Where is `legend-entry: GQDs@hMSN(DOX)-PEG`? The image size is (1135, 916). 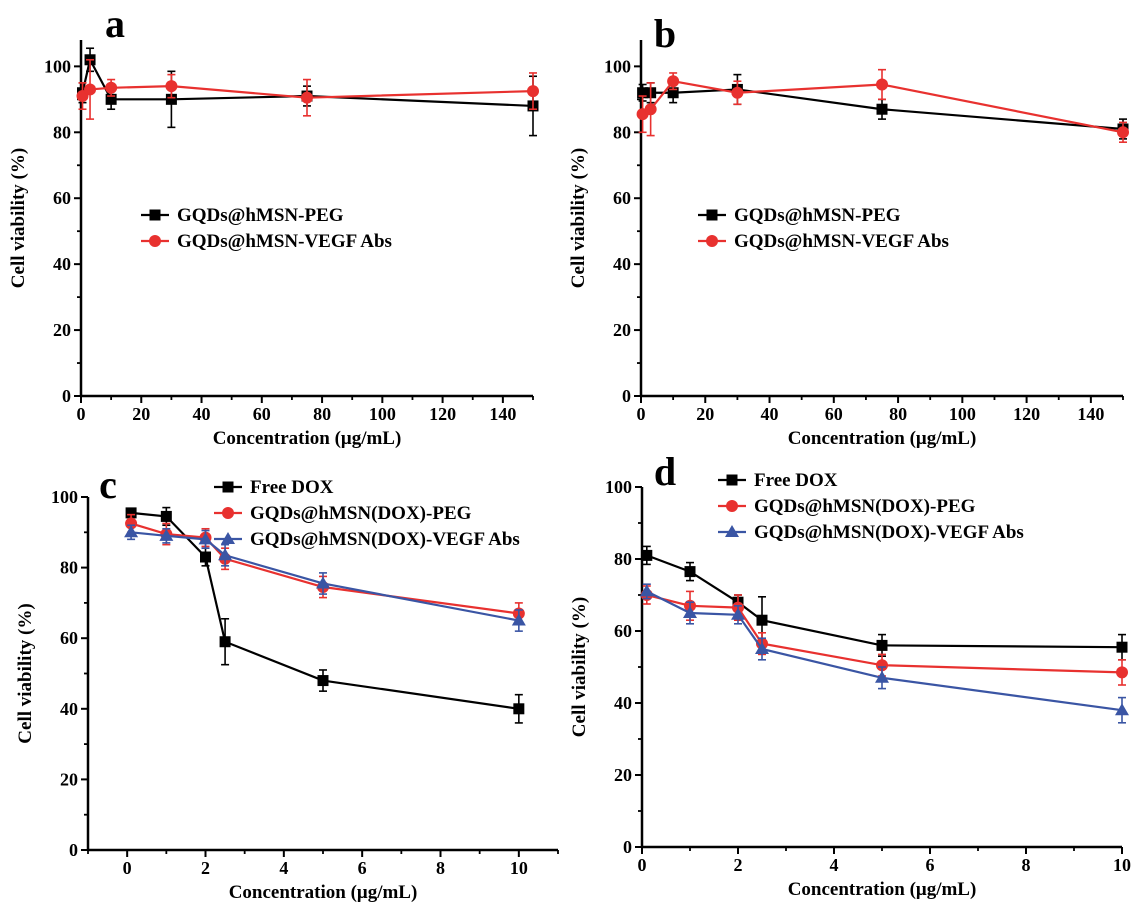 legend-entry: GQDs@hMSN(DOX)-PEG is located at coordinates (343, 513).